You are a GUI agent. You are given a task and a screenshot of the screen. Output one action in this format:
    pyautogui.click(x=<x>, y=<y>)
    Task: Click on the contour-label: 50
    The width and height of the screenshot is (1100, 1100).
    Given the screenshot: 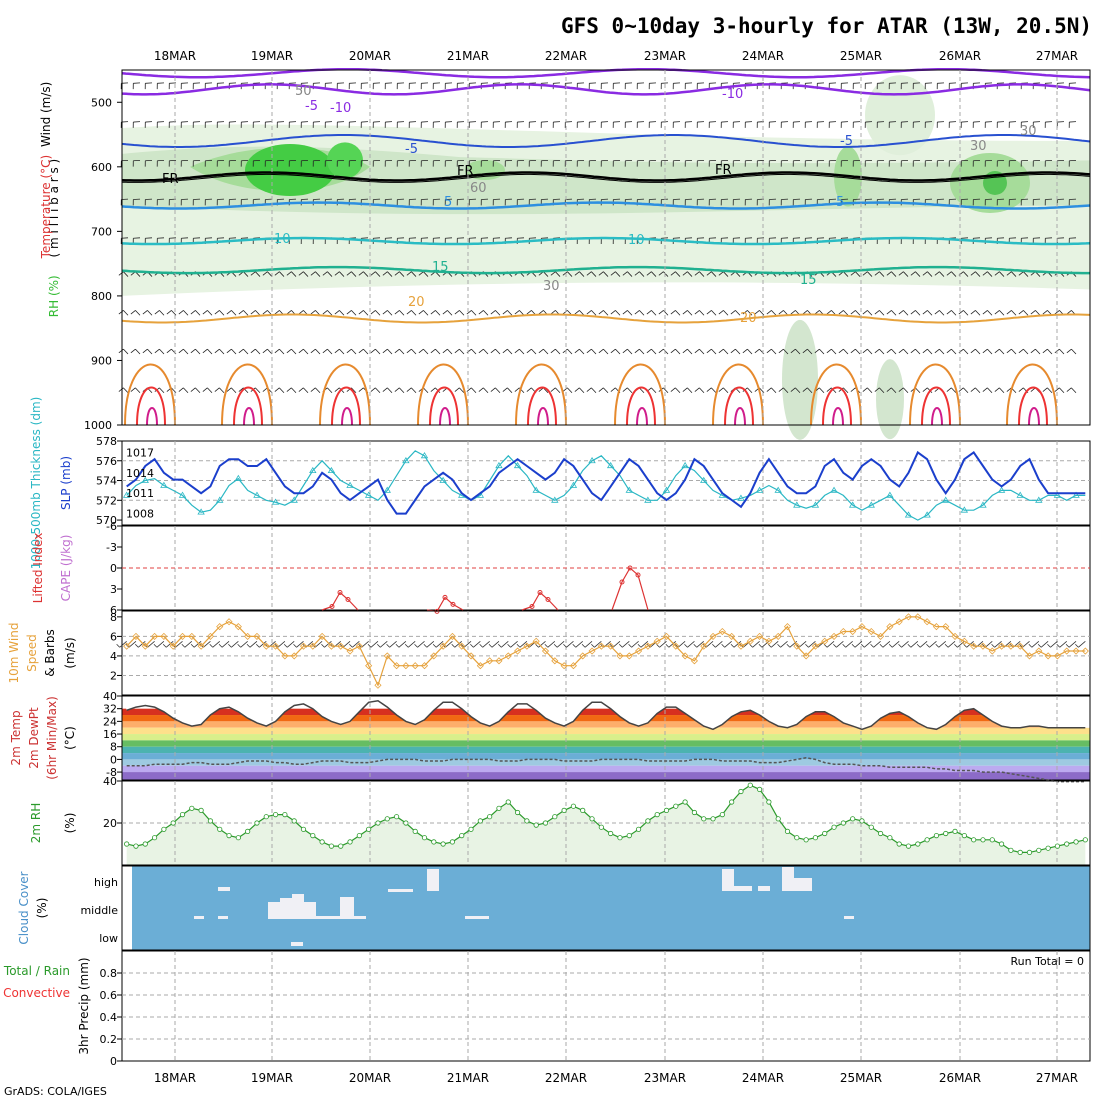 What is the action you would take?
    pyautogui.click(x=303, y=91)
    